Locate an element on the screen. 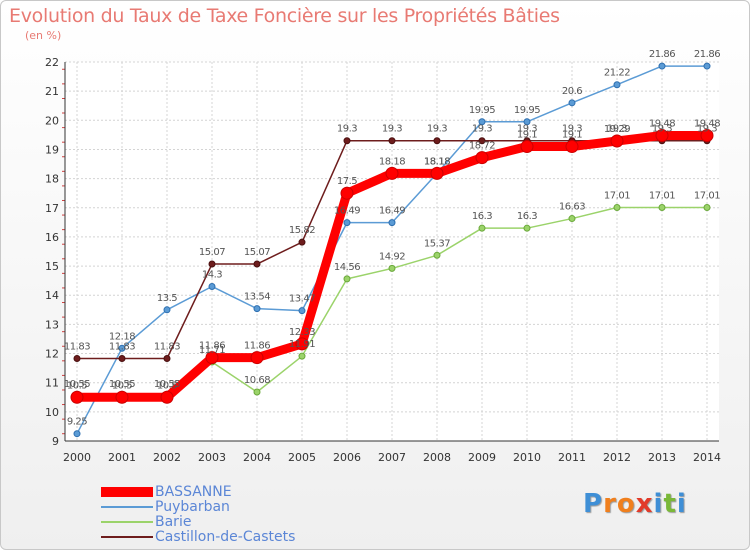  data-label-barie: 14.56 is located at coordinates (347, 267).